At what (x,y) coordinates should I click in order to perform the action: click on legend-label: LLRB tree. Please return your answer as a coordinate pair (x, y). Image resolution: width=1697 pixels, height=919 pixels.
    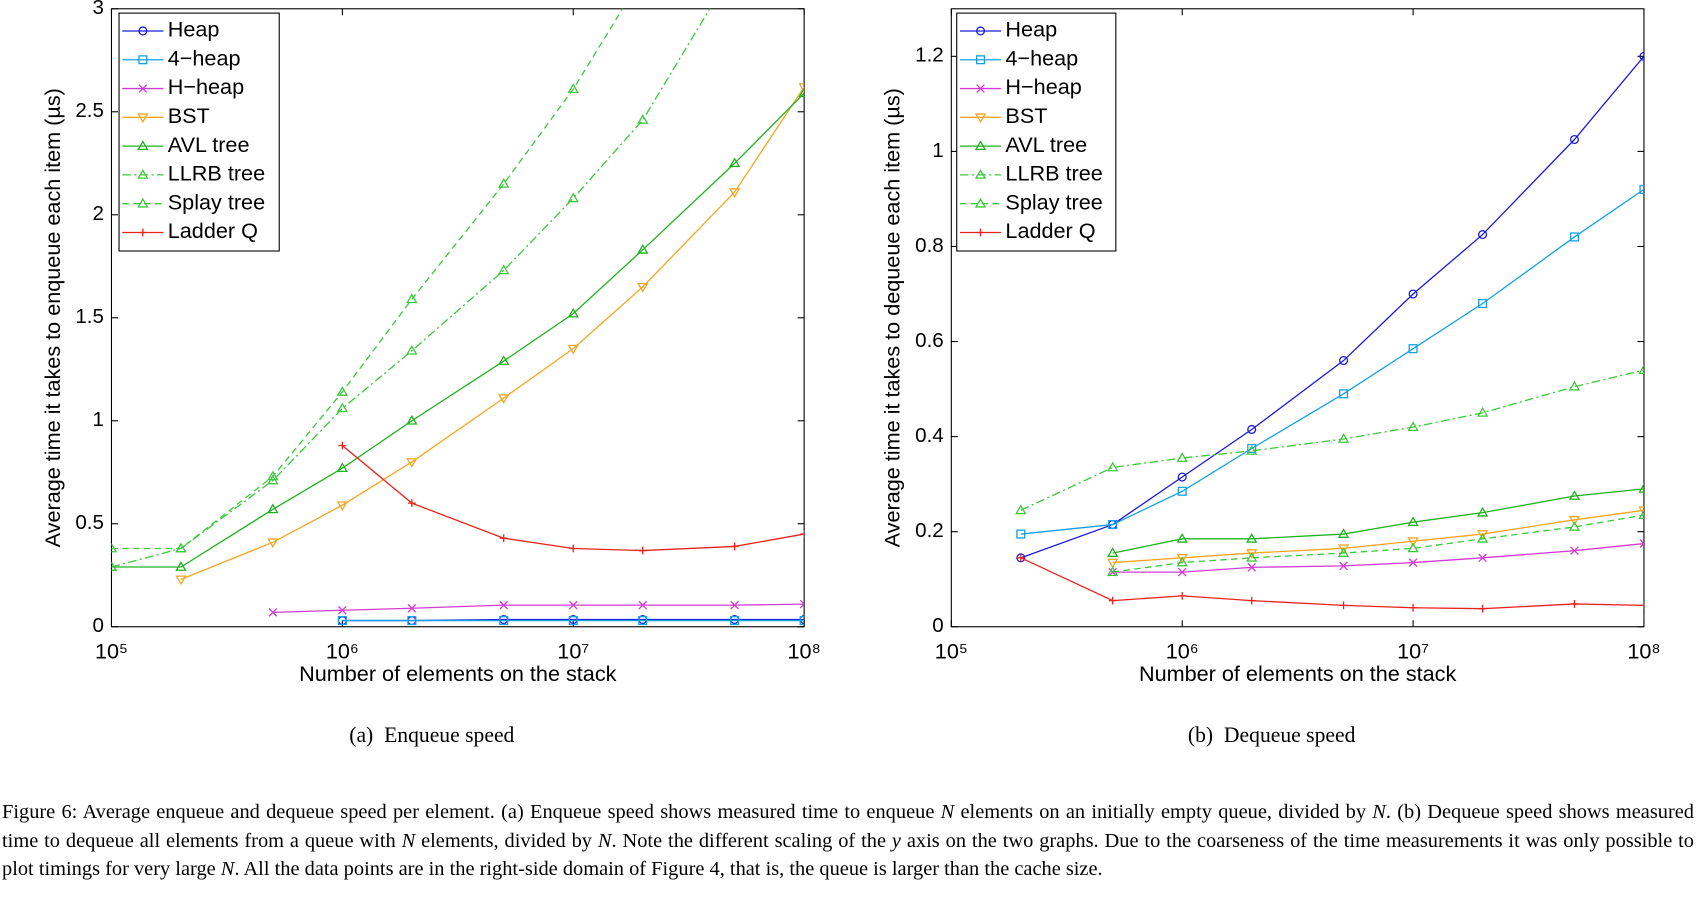
    Looking at the image, I should click on (216, 173).